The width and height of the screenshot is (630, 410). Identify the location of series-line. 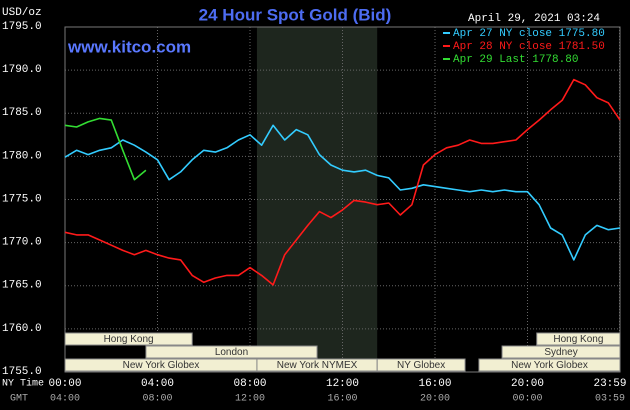
(105, 149).